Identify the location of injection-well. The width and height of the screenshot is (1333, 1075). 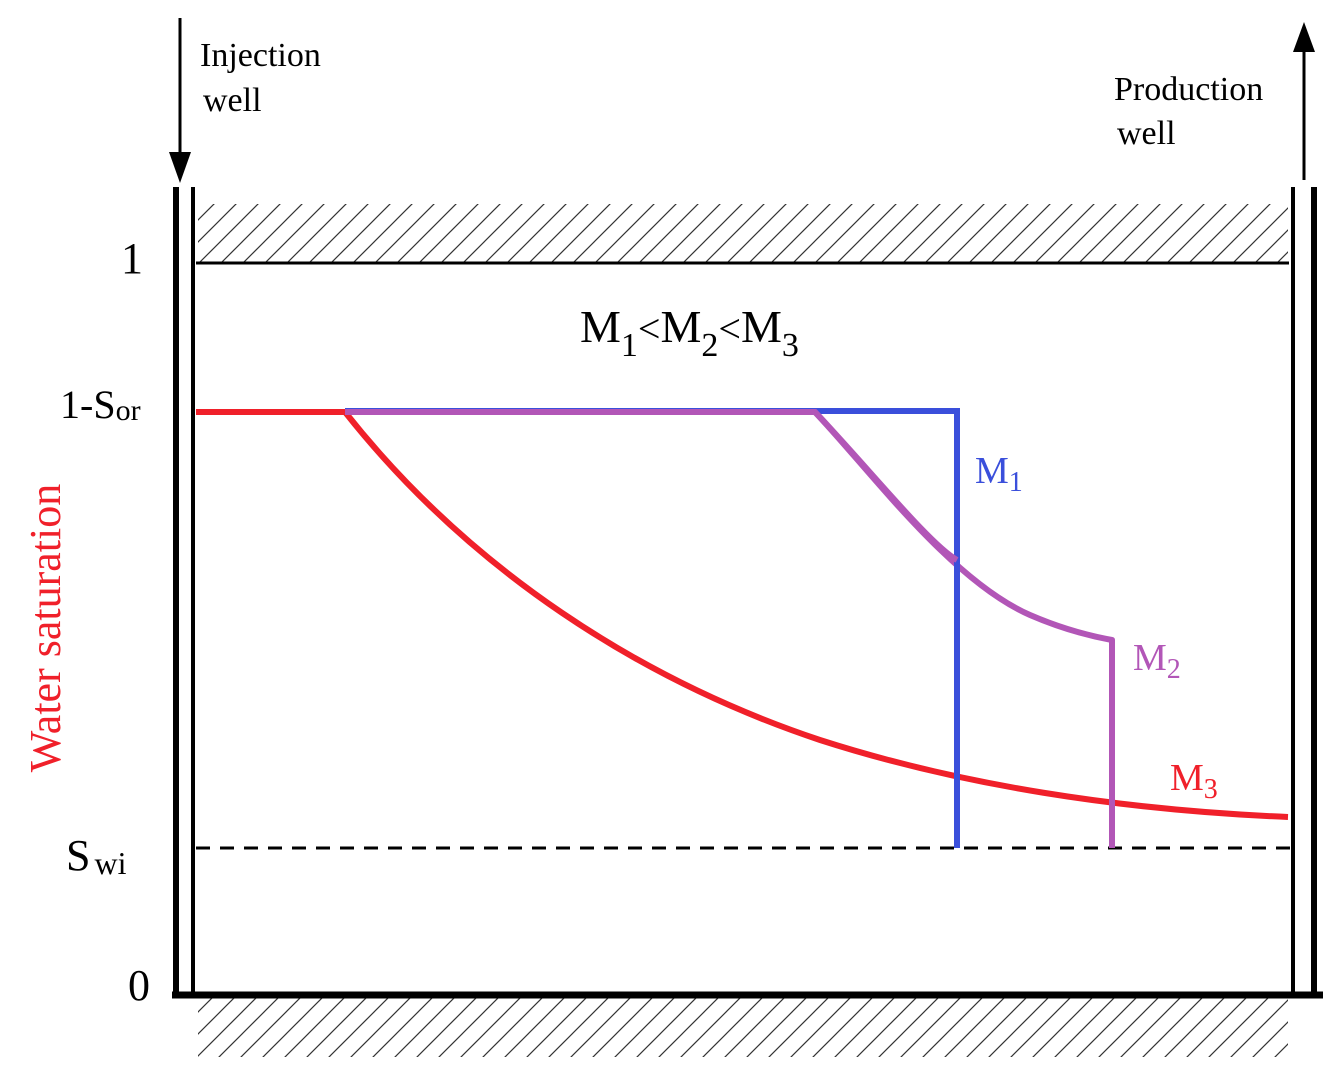
(184, 592).